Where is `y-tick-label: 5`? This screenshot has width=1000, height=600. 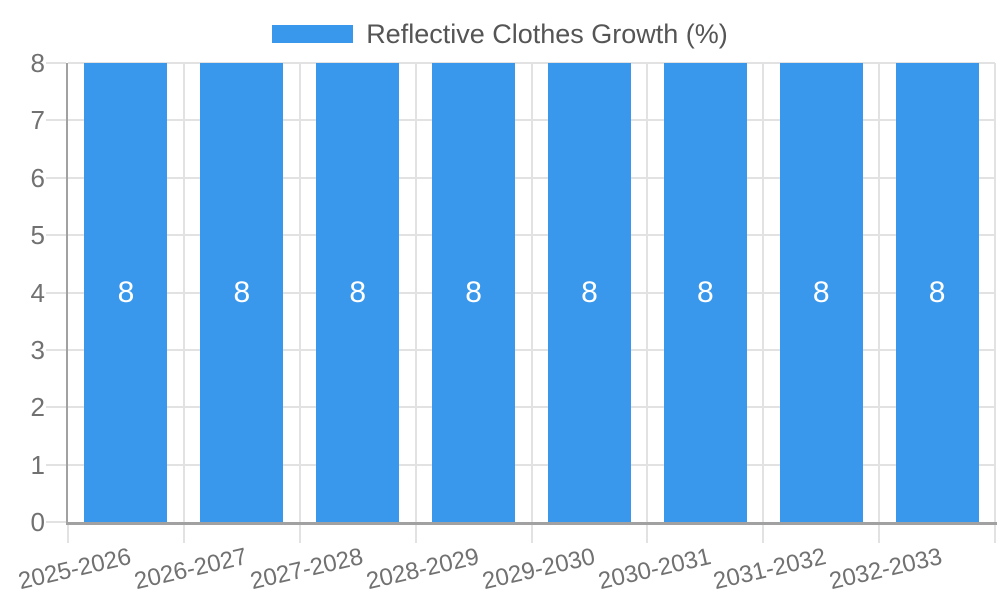 y-tick-label: 5 is located at coordinates (37, 235).